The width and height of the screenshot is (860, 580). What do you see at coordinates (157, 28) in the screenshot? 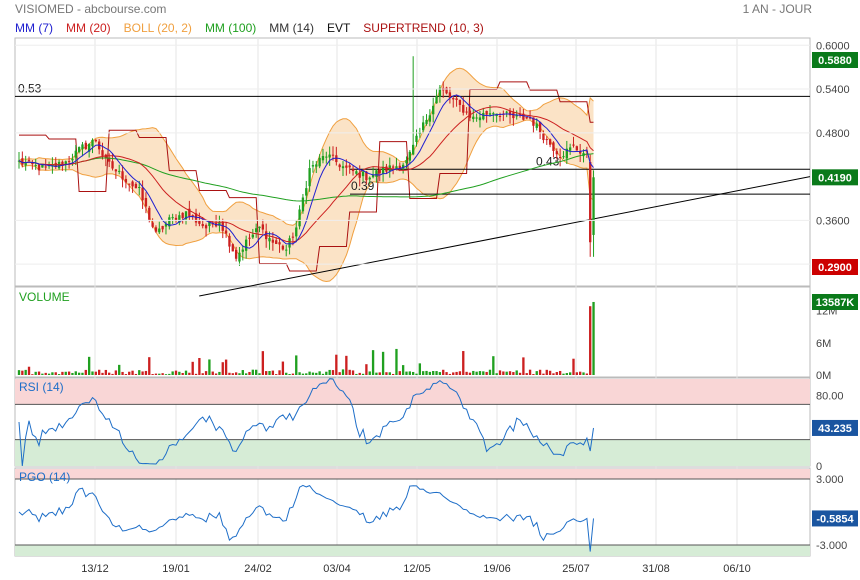
I see `legend-item: BOLL (20, 2)` at bounding box center [157, 28].